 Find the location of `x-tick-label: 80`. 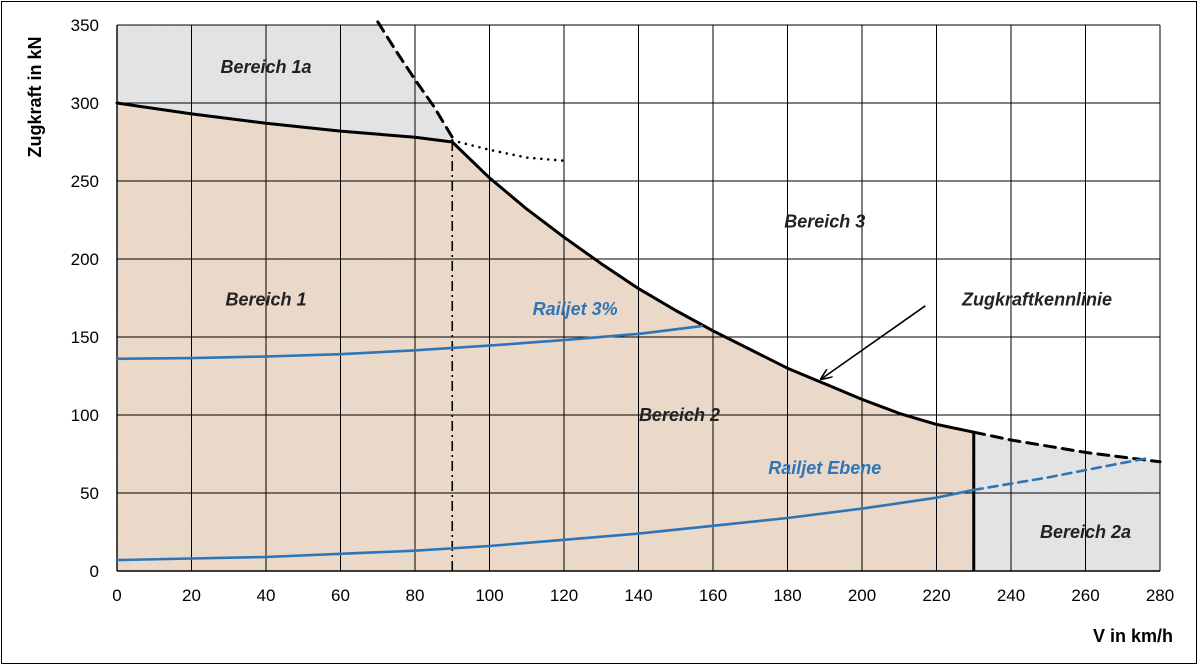

x-tick-label: 80 is located at coordinates (415, 595).